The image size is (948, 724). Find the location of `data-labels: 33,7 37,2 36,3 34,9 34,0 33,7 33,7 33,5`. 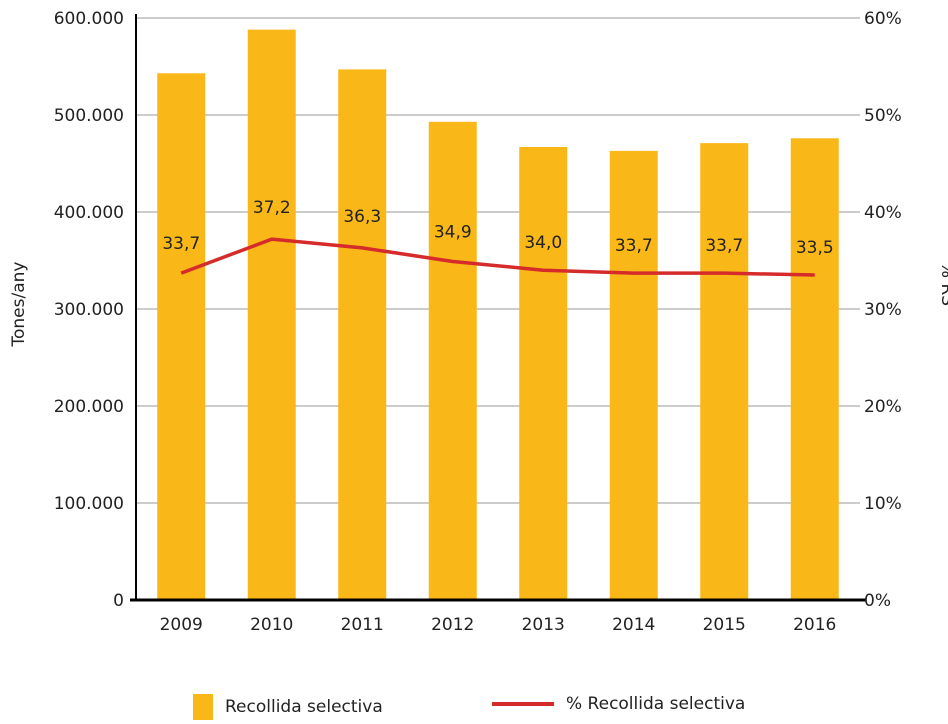

data-labels: 33,7 37,2 36,3 34,9 34,0 33,7 33,7 33,5 is located at coordinates (497, 228).